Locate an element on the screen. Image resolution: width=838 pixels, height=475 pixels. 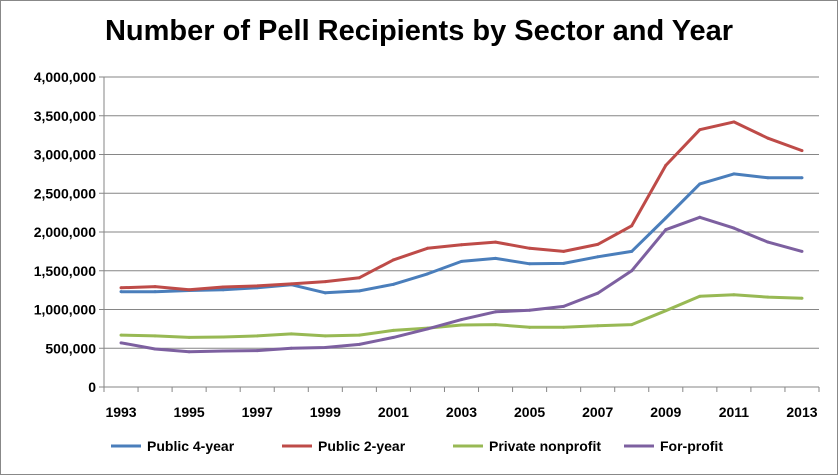
x-tick-label: 2005 is located at coordinates (529, 412).